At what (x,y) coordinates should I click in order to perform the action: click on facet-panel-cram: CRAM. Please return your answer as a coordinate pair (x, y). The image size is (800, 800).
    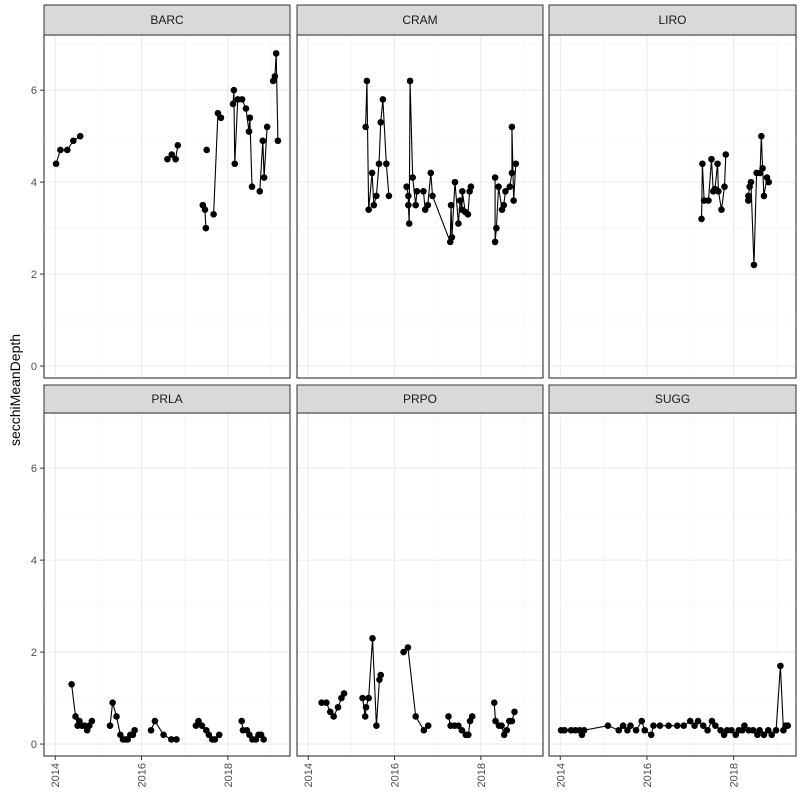
    Looking at the image, I should click on (420, 191).